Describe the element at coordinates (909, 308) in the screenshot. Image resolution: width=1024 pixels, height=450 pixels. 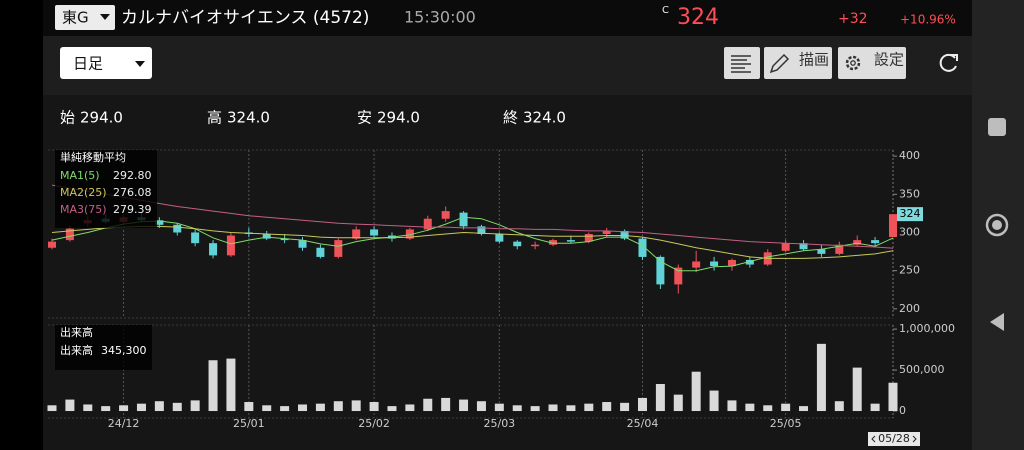
I see `y-tick-label: 200` at that location.